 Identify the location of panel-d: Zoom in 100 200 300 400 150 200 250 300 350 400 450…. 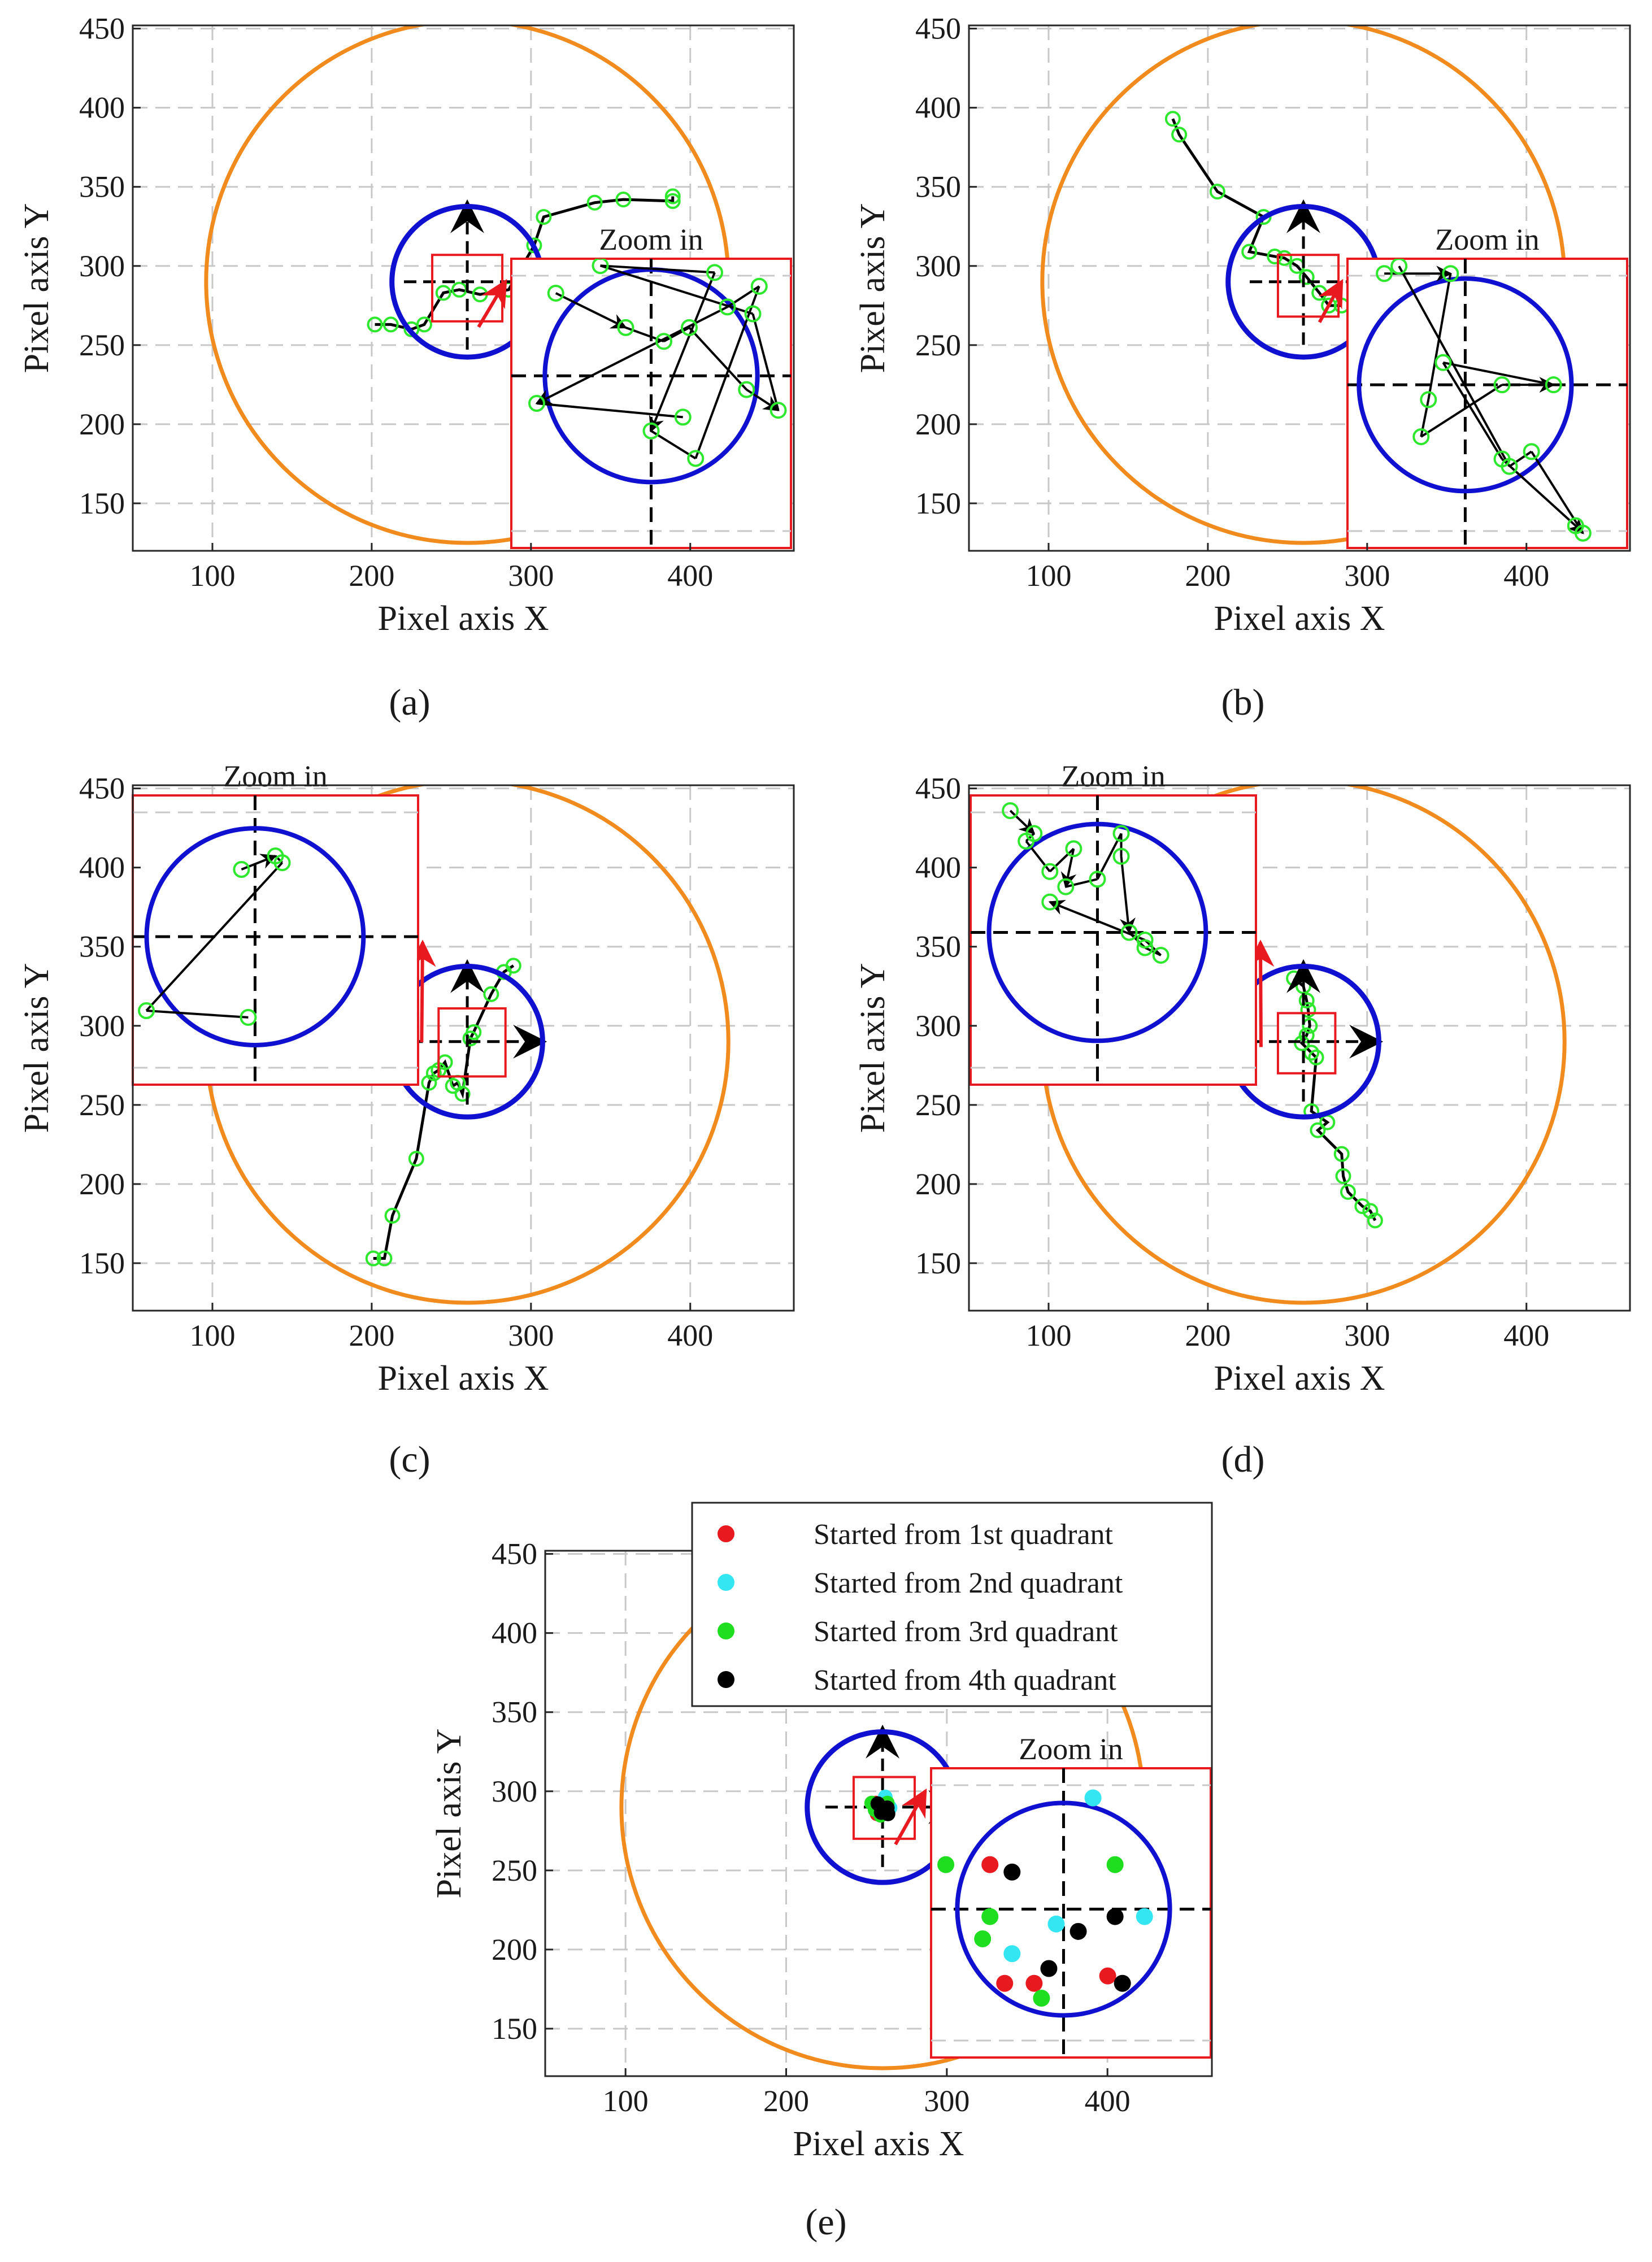
(1242, 1078).